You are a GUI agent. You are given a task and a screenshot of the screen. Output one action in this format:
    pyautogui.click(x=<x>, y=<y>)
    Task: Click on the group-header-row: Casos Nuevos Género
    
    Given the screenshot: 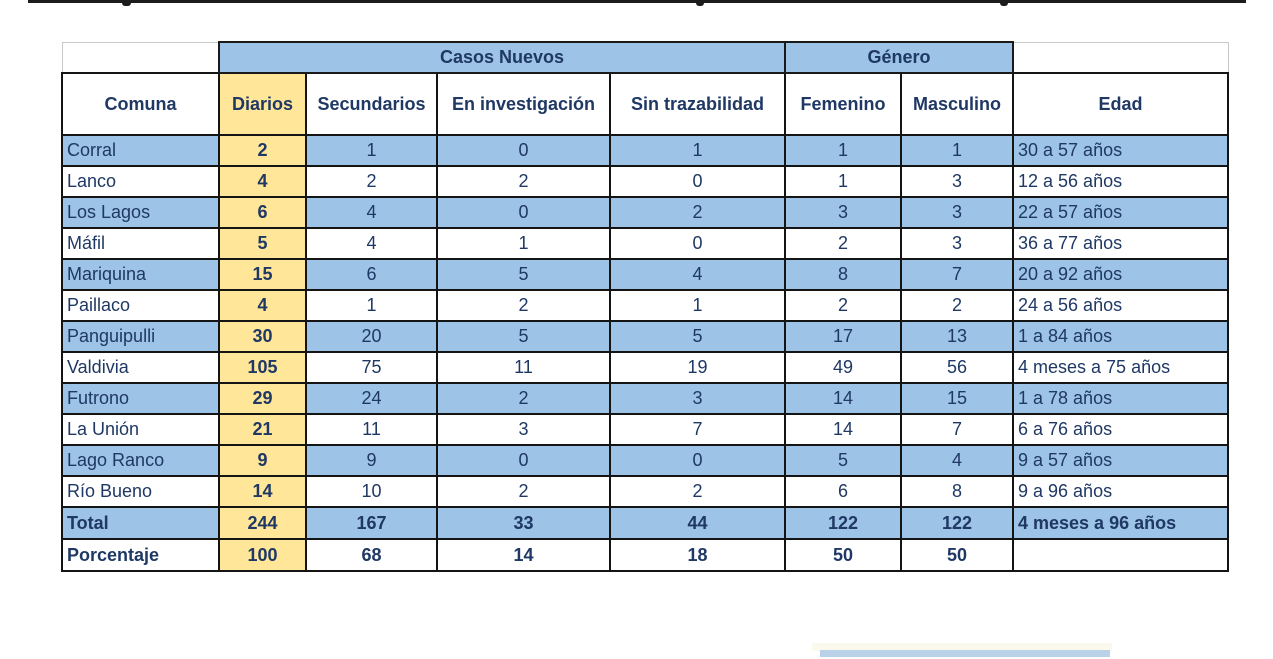 What is the action you would take?
    pyautogui.click(x=645, y=57)
    